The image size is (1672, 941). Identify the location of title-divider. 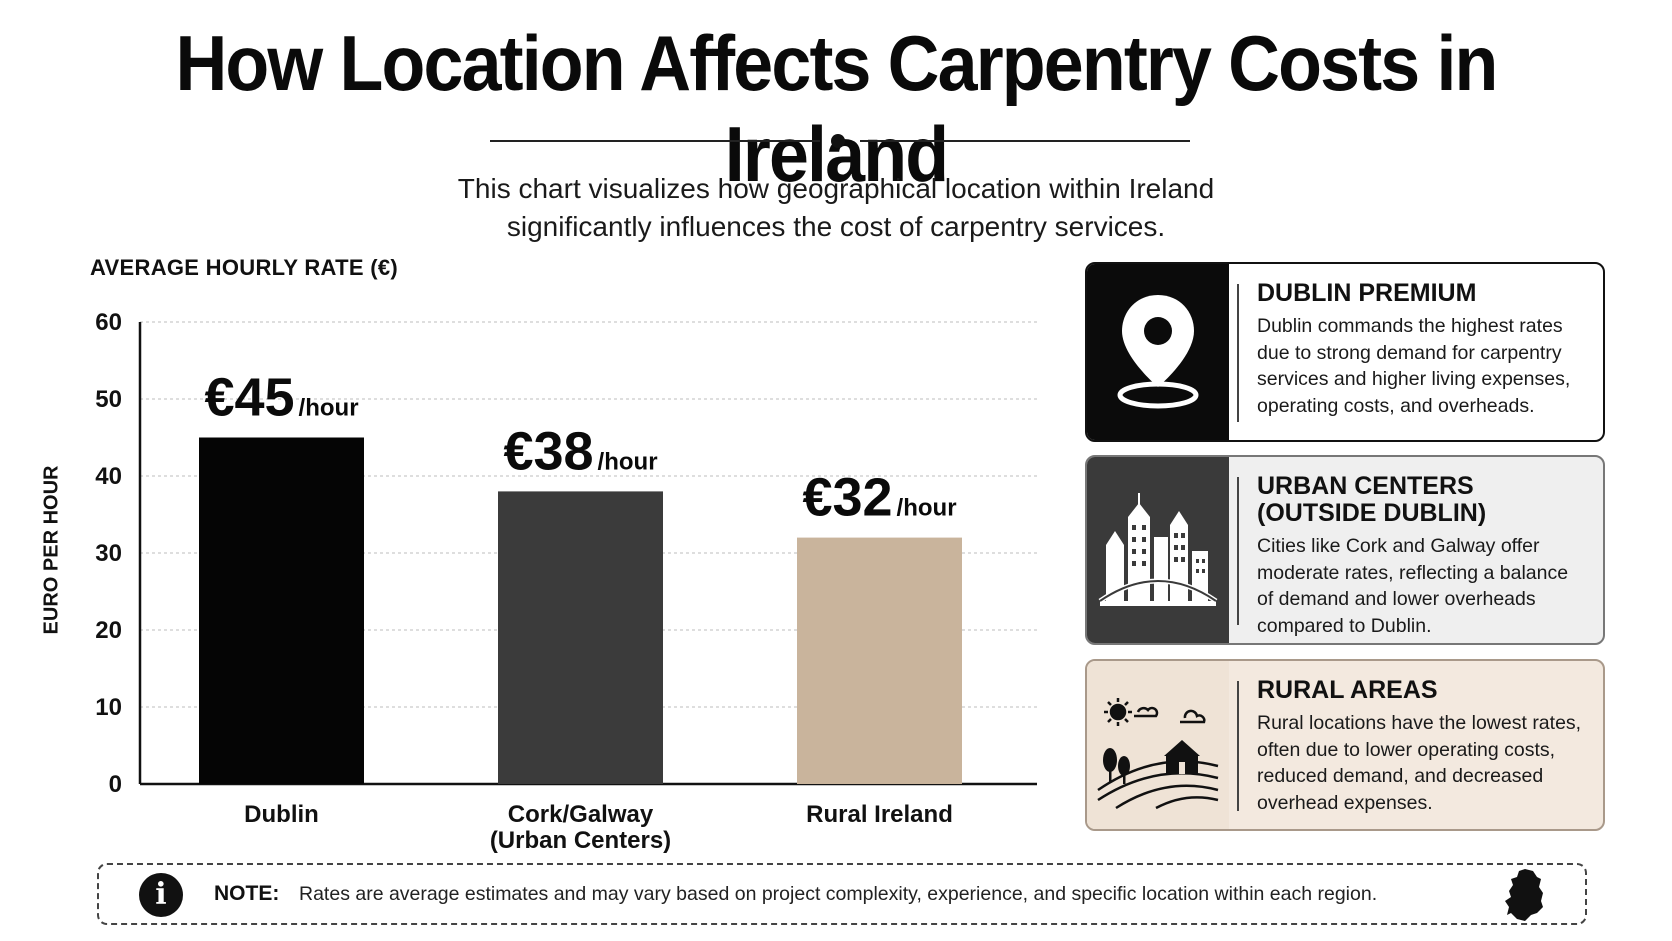
(840, 141).